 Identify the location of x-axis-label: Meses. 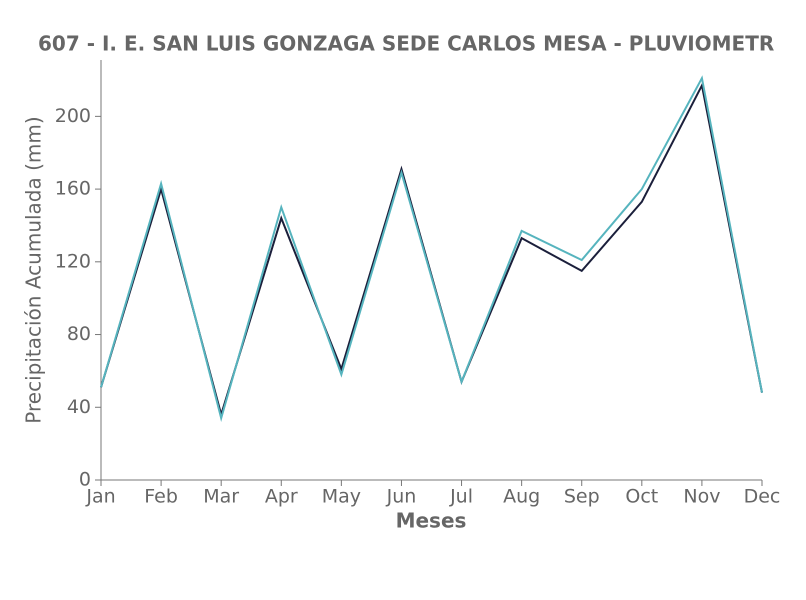
(431, 521).